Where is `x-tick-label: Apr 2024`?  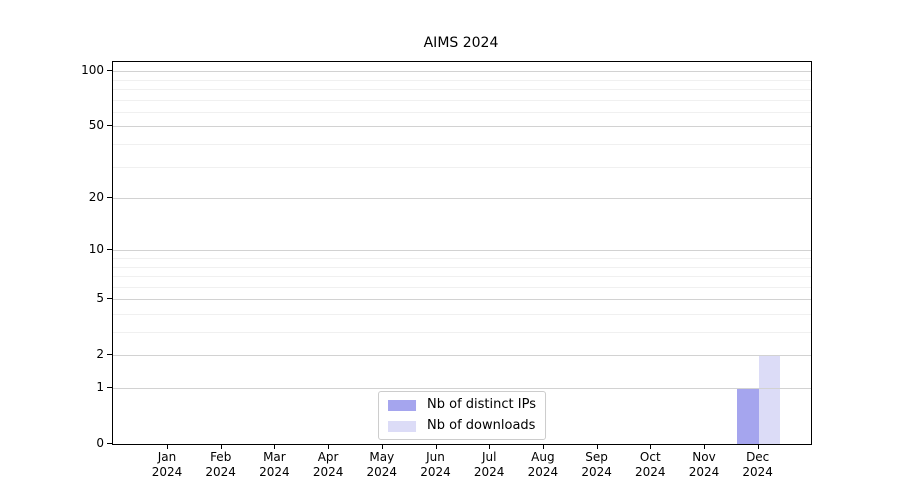
x-tick-label: Apr 2024 is located at coordinates (328, 464).